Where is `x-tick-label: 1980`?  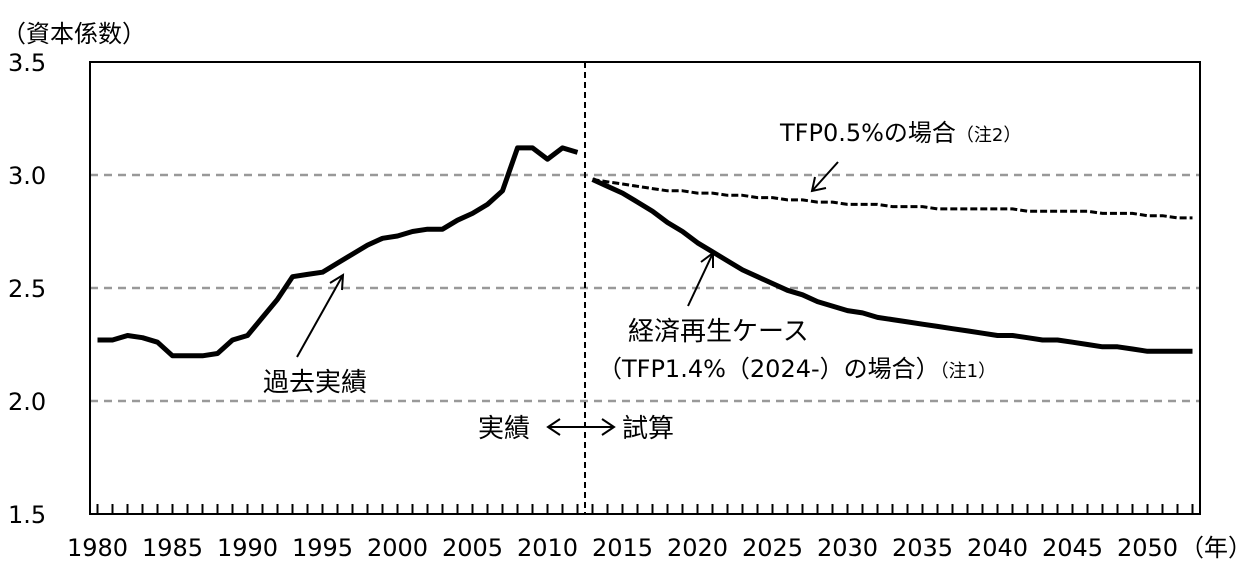 x-tick-label: 1980 is located at coordinates (97, 548).